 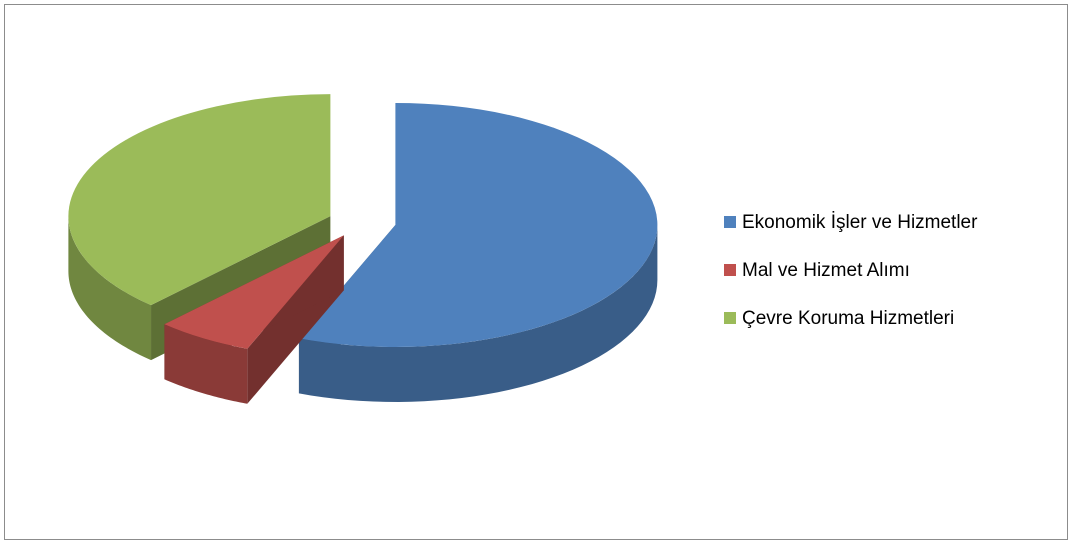 What do you see at coordinates (848, 318) in the screenshot?
I see `legend-label: Çevre Koruma Hizmetleri` at bounding box center [848, 318].